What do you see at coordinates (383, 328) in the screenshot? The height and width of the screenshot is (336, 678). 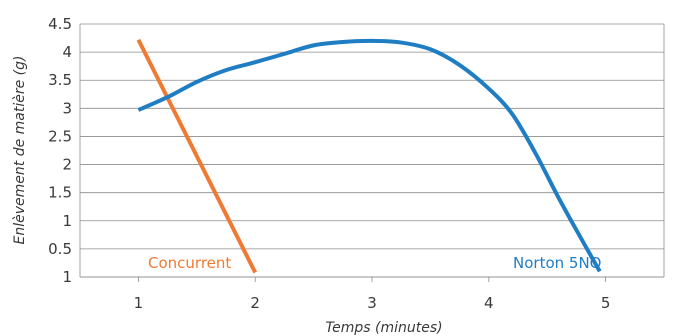 I see `x-axis-label: Temps (minutes)` at bounding box center [383, 328].